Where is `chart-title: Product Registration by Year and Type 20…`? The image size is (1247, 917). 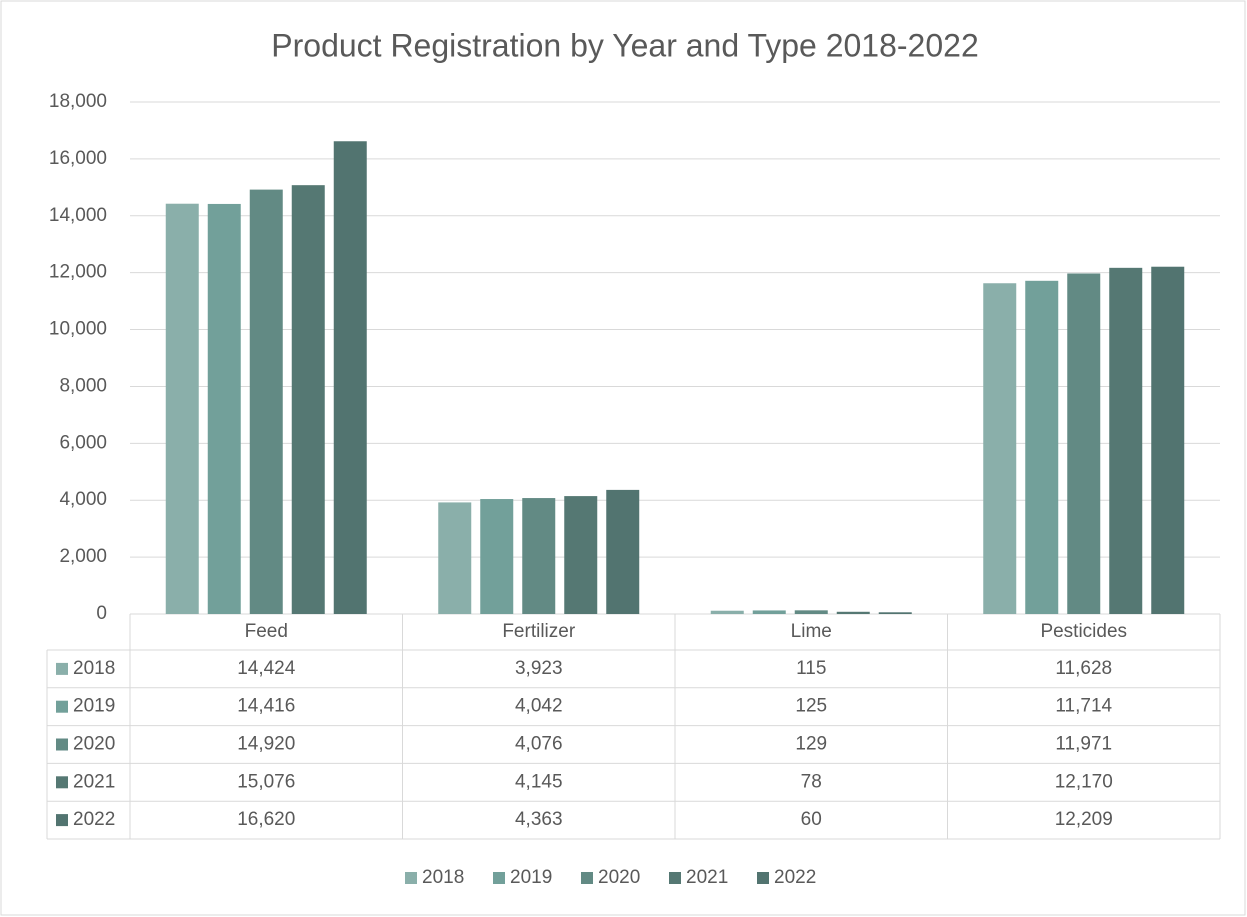 chart-title: Product Registration by Year and Type 20… is located at coordinates (624, 45).